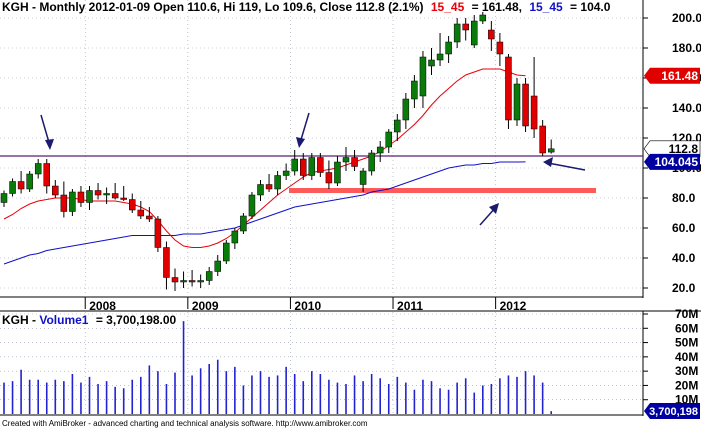 The height and width of the screenshot is (434, 701). Describe the element at coordinates (47, 132) in the screenshot. I see `arrow-annotation-2007` at that location.